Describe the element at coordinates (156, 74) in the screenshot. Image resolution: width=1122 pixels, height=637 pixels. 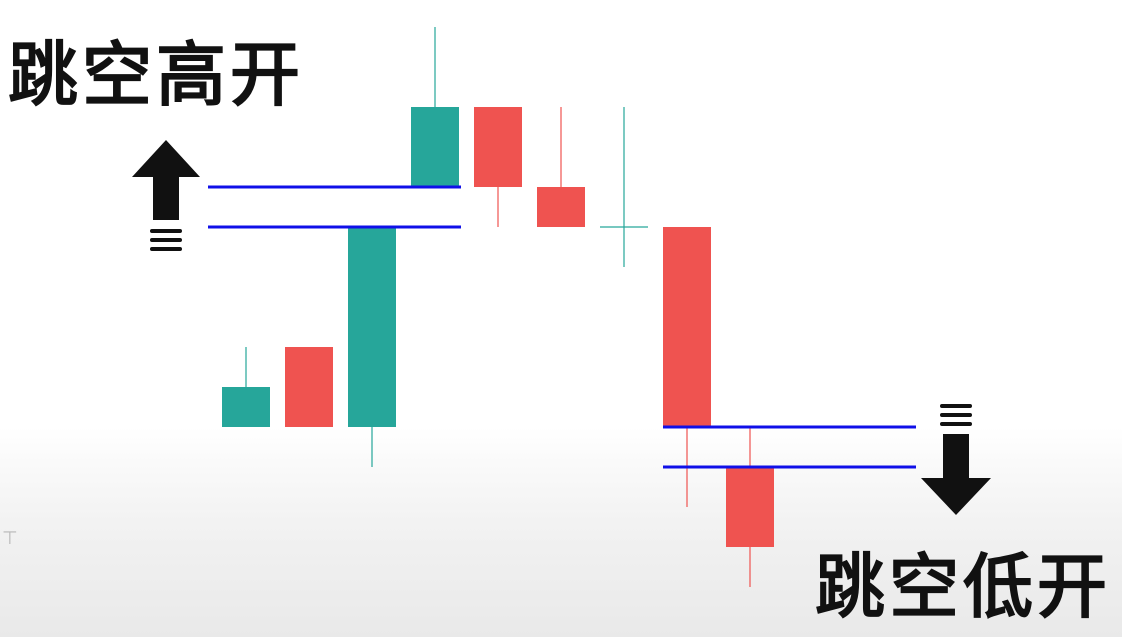
I see `gap-up-label: 跳空高开` at that location.